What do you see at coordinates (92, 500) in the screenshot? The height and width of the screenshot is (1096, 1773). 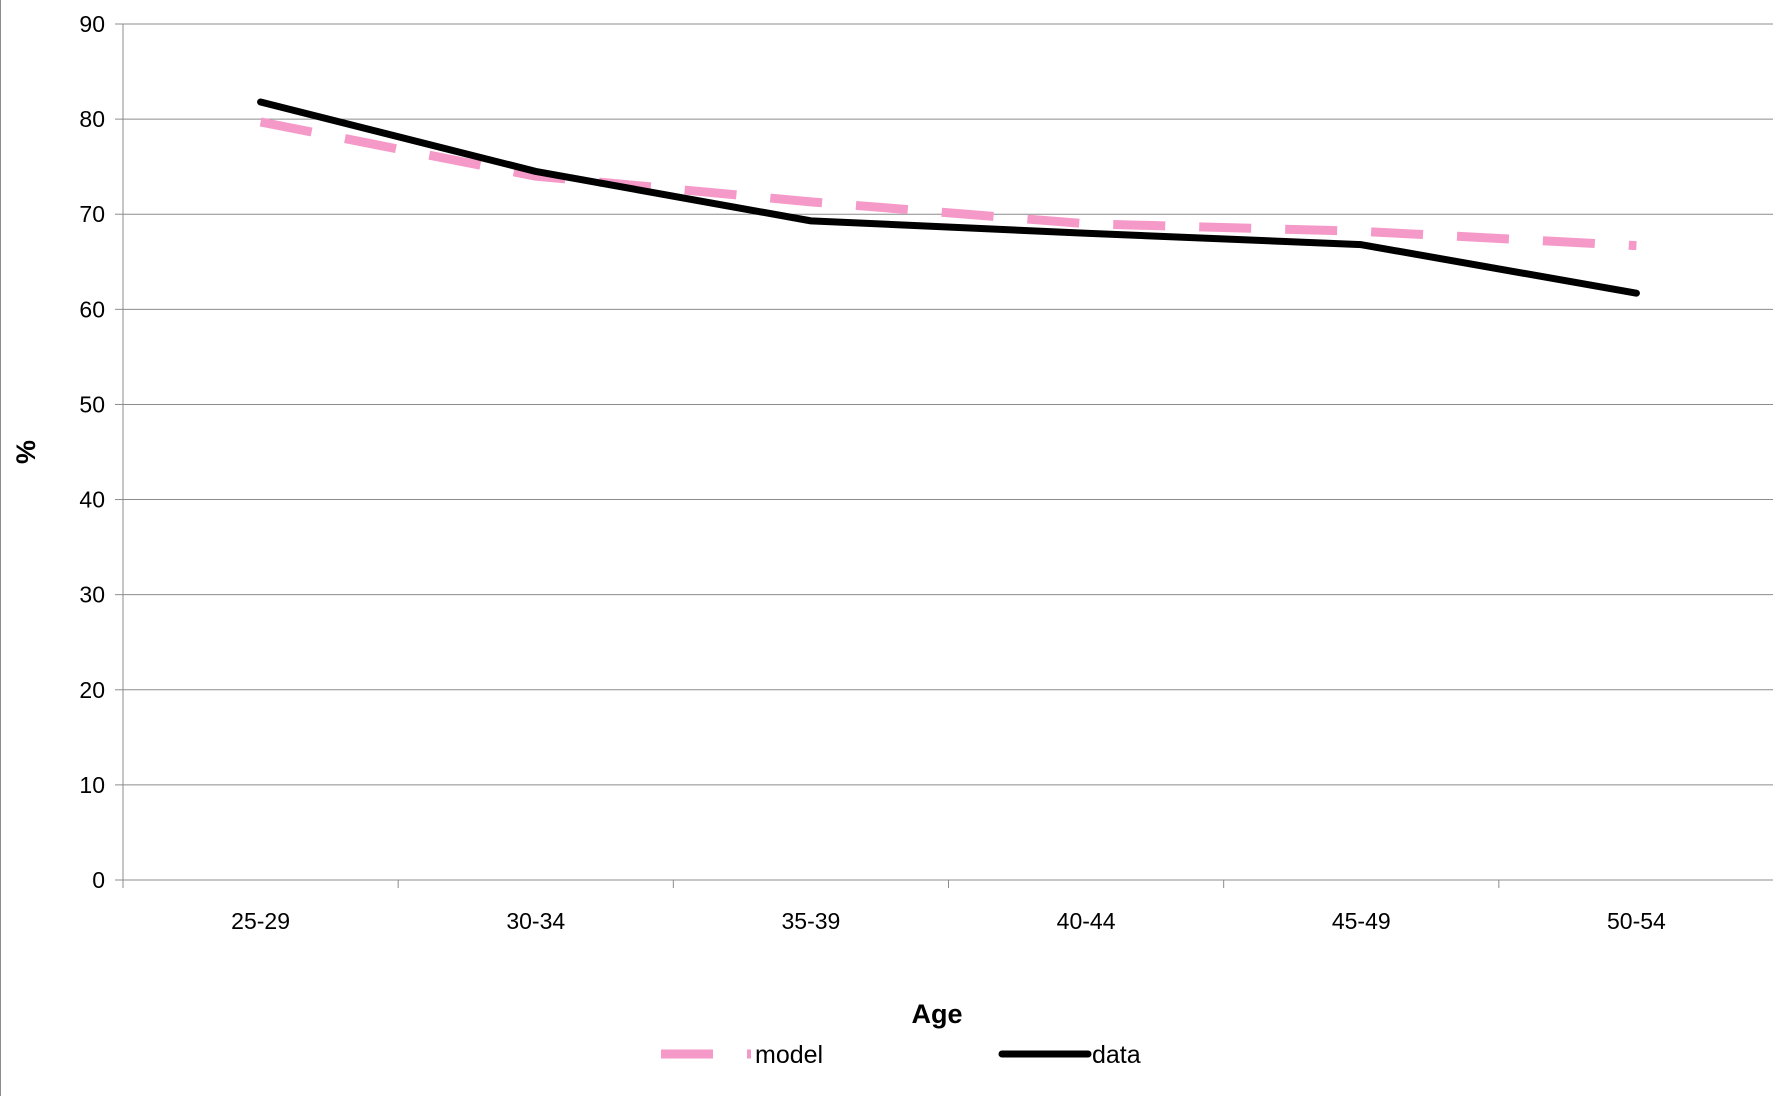 I see `y-tick-label: 40` at bounding box center [92, 500].